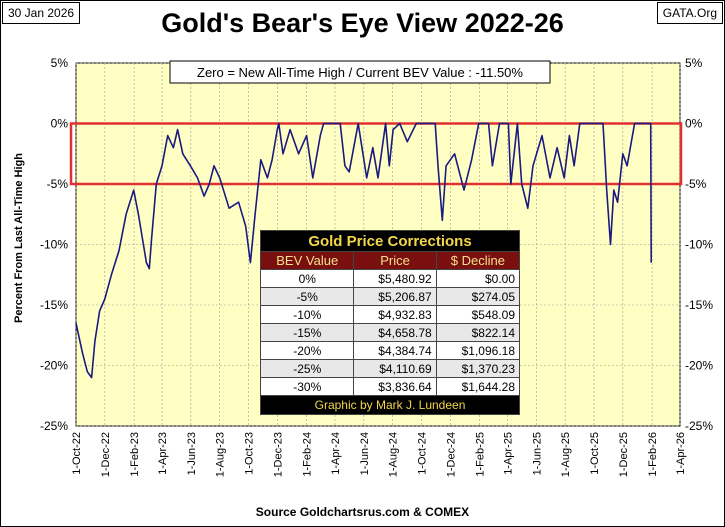  I want to click on x-tick-label: 1-Oct-25, so click(595, 453).